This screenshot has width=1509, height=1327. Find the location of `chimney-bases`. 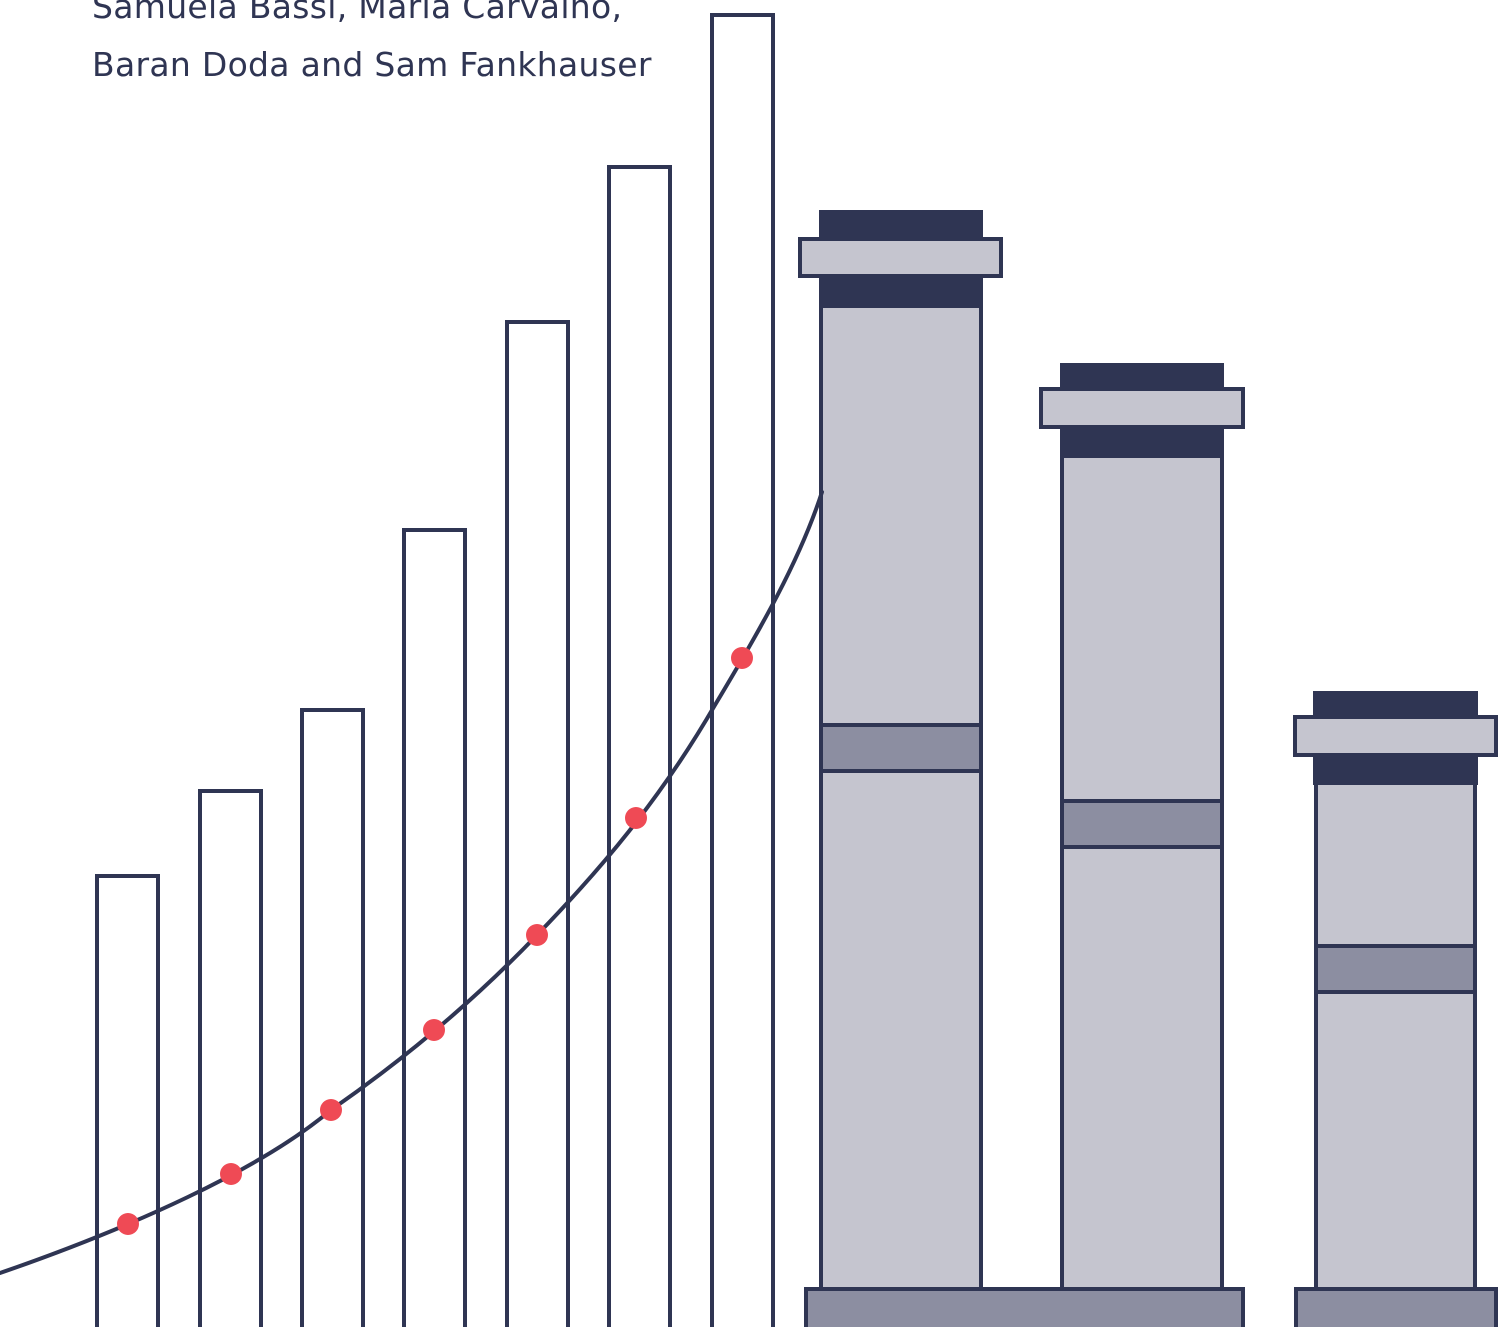

chimney-bases is located at coordinates (1151, 1307).